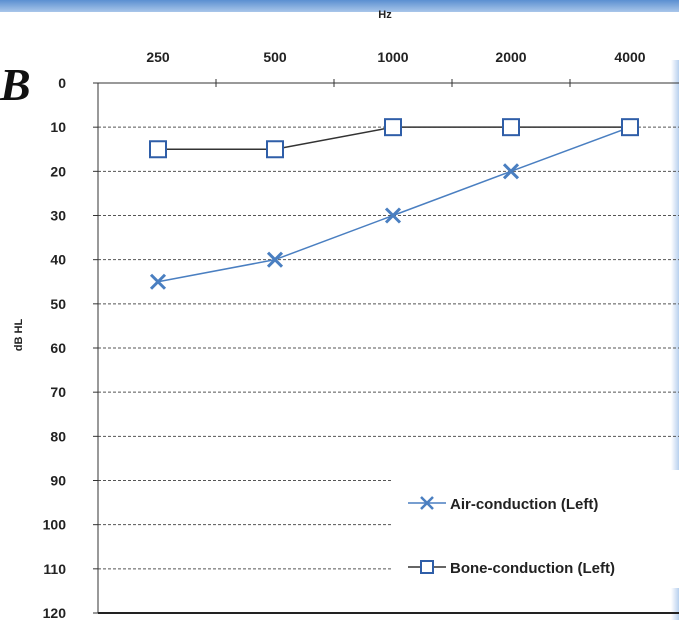 Image resolution: width=679 pixels, height=627 pixels. Describe the element at coordinates (510, 57) in the screenshot. I see `x-tick-label-2000: 2000` at that location.